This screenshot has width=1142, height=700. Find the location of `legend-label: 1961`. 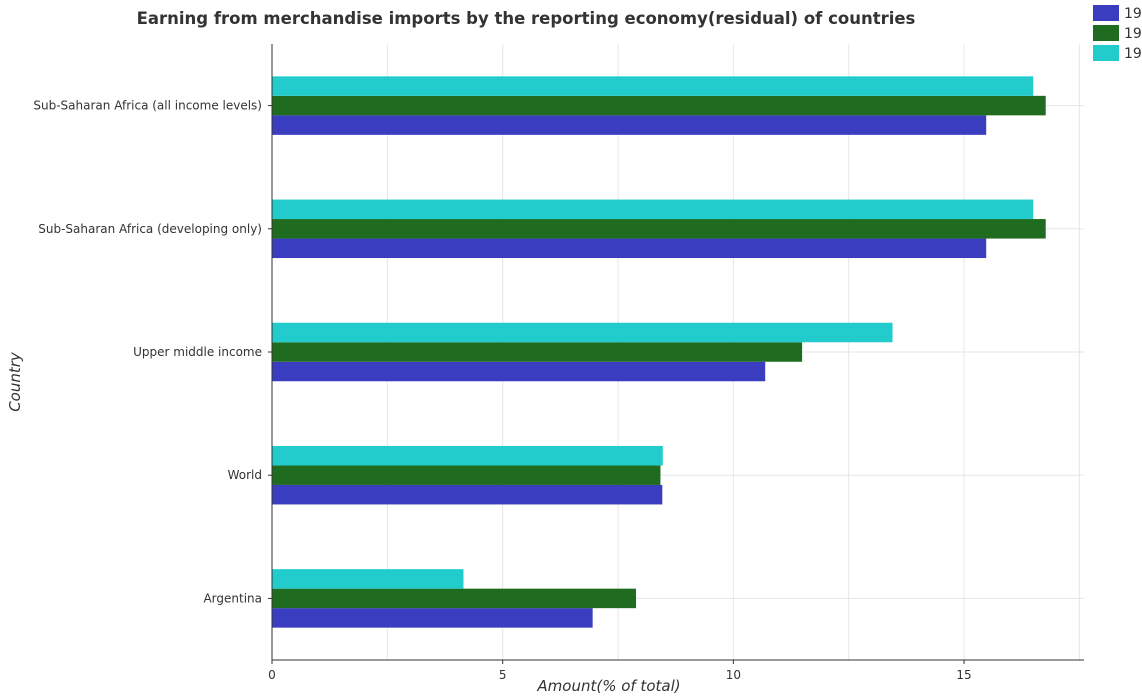

legend-label: 1961 is located at coordinates (1133, 34).